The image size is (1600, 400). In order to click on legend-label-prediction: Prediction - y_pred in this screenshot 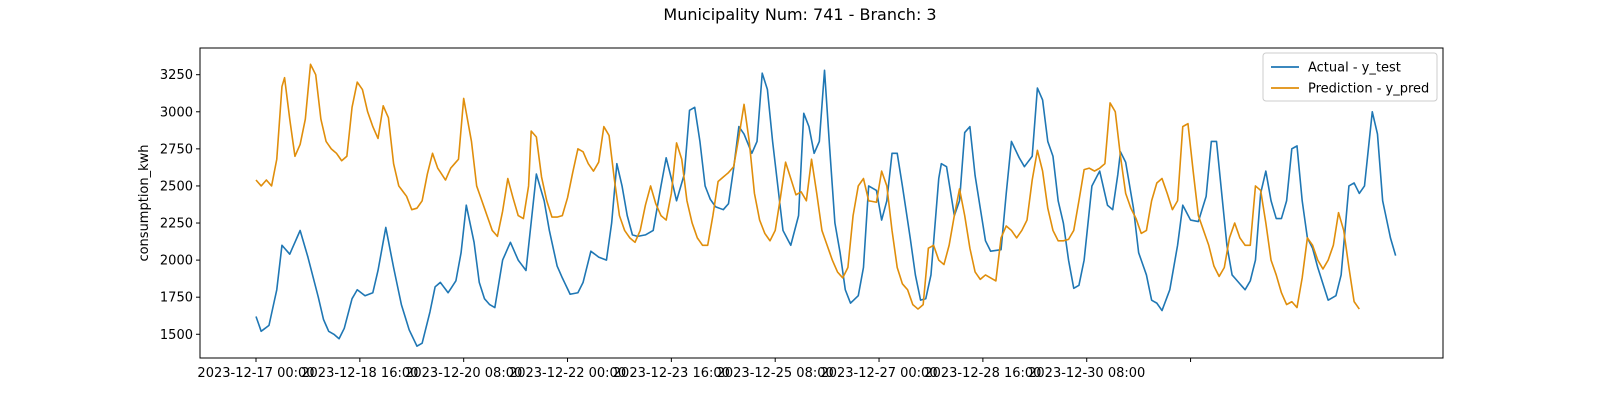, I will do `click(1368, 89)`.